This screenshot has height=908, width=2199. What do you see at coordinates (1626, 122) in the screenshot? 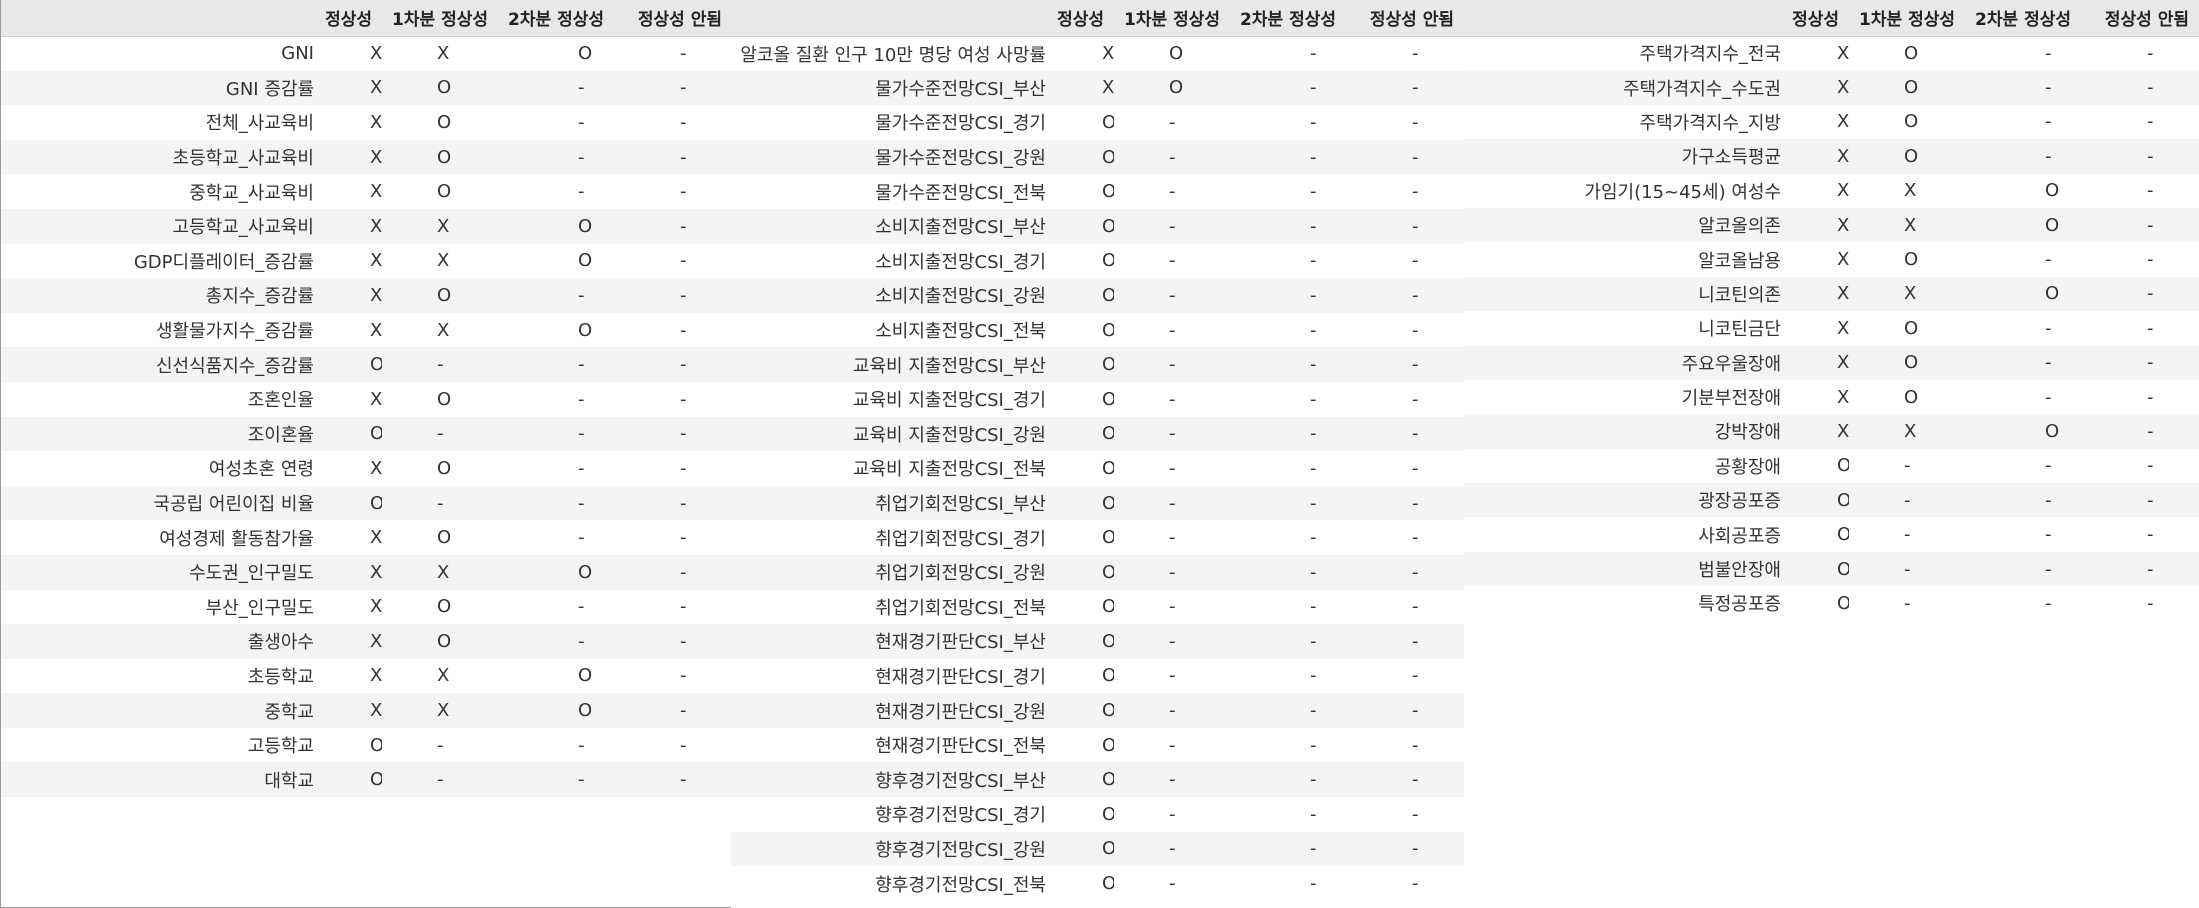
I see `row-label: 주택가격지수_지방` at bounding box center [1626, 122].